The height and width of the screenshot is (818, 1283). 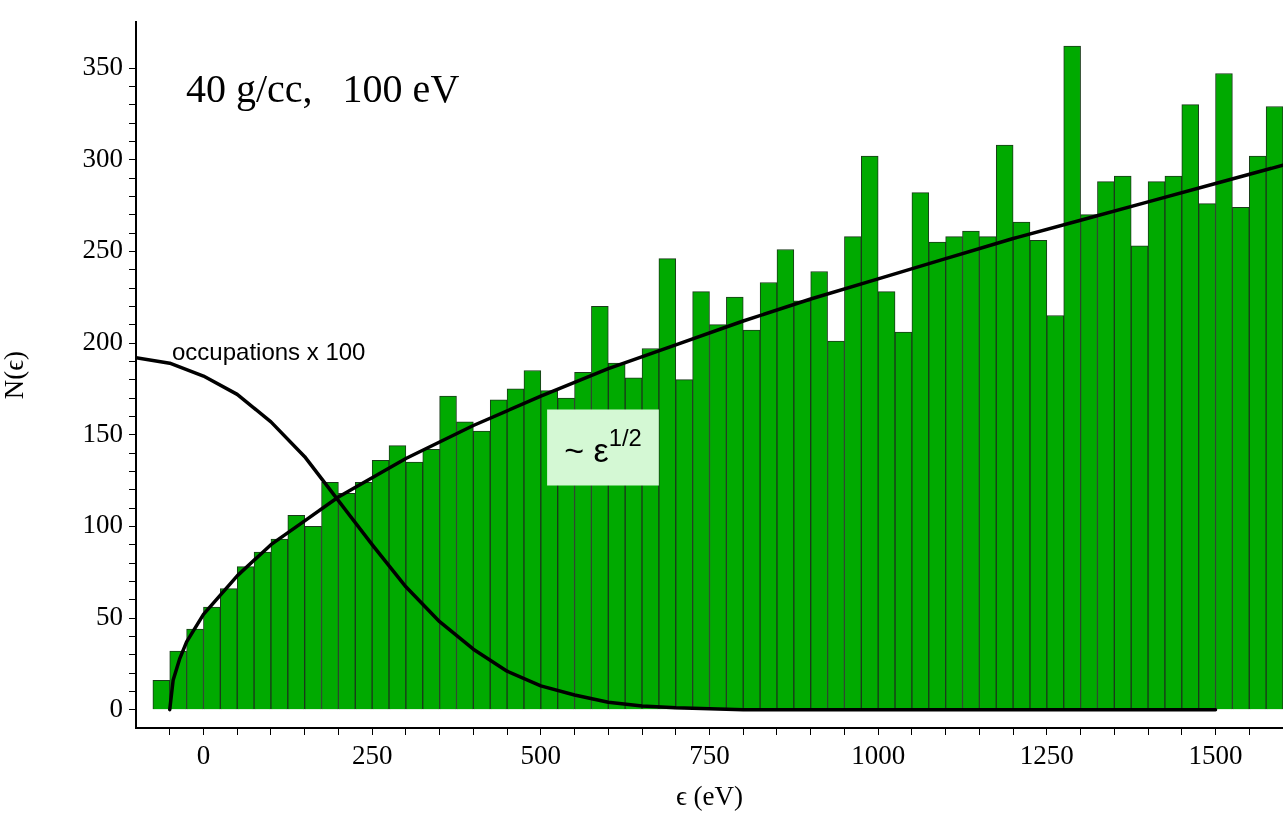 I want to click on x-tick-label: 1000, so click(x=878, y=755).